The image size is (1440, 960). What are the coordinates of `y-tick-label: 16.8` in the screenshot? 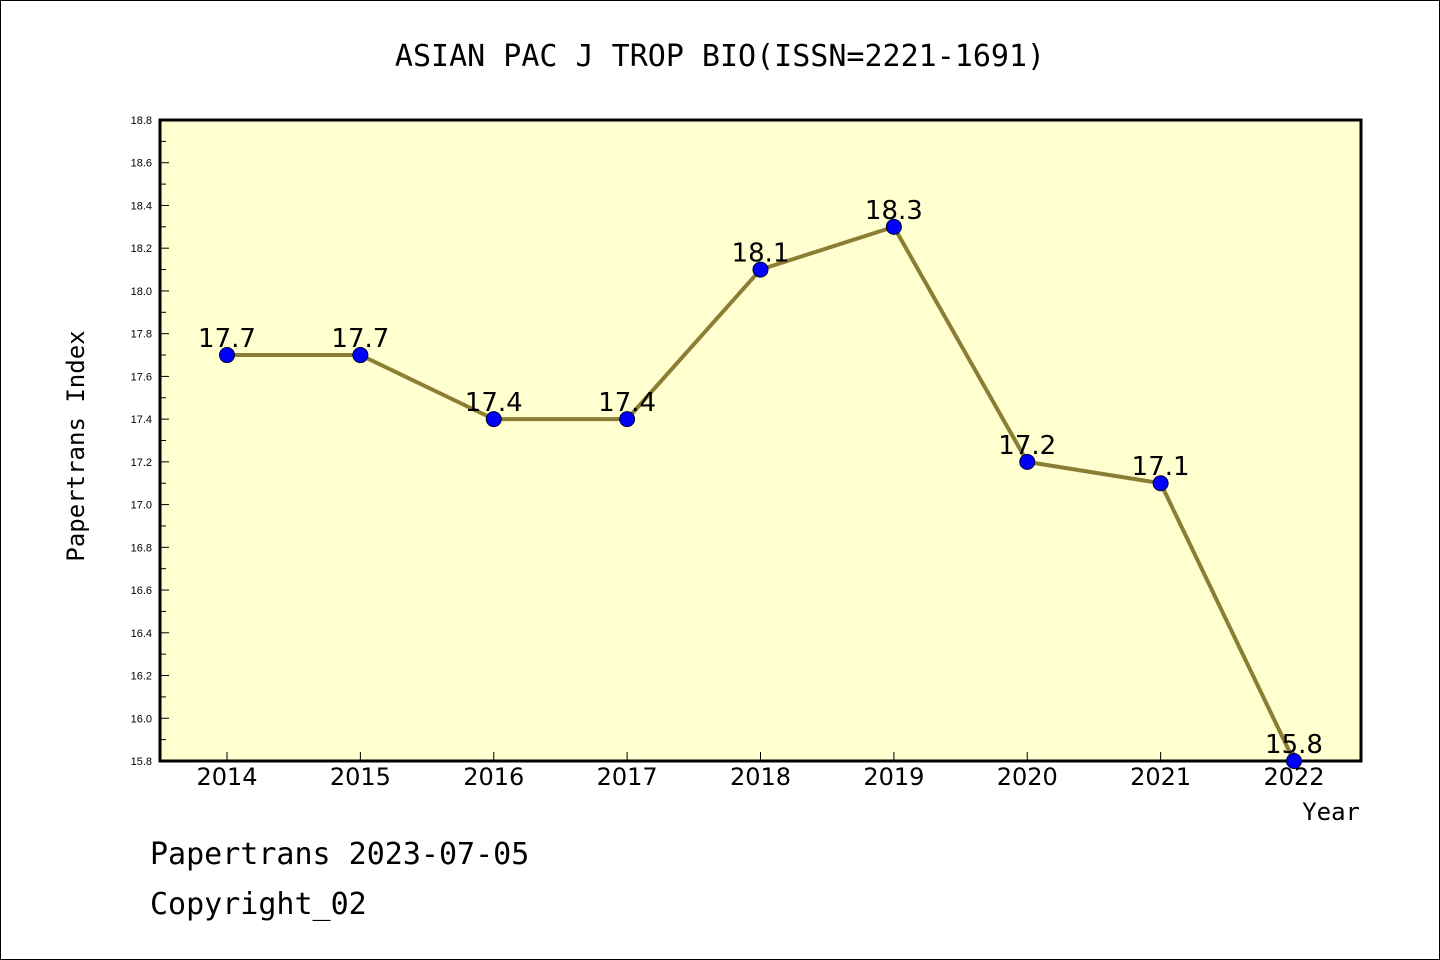 It's located at (141, 548).